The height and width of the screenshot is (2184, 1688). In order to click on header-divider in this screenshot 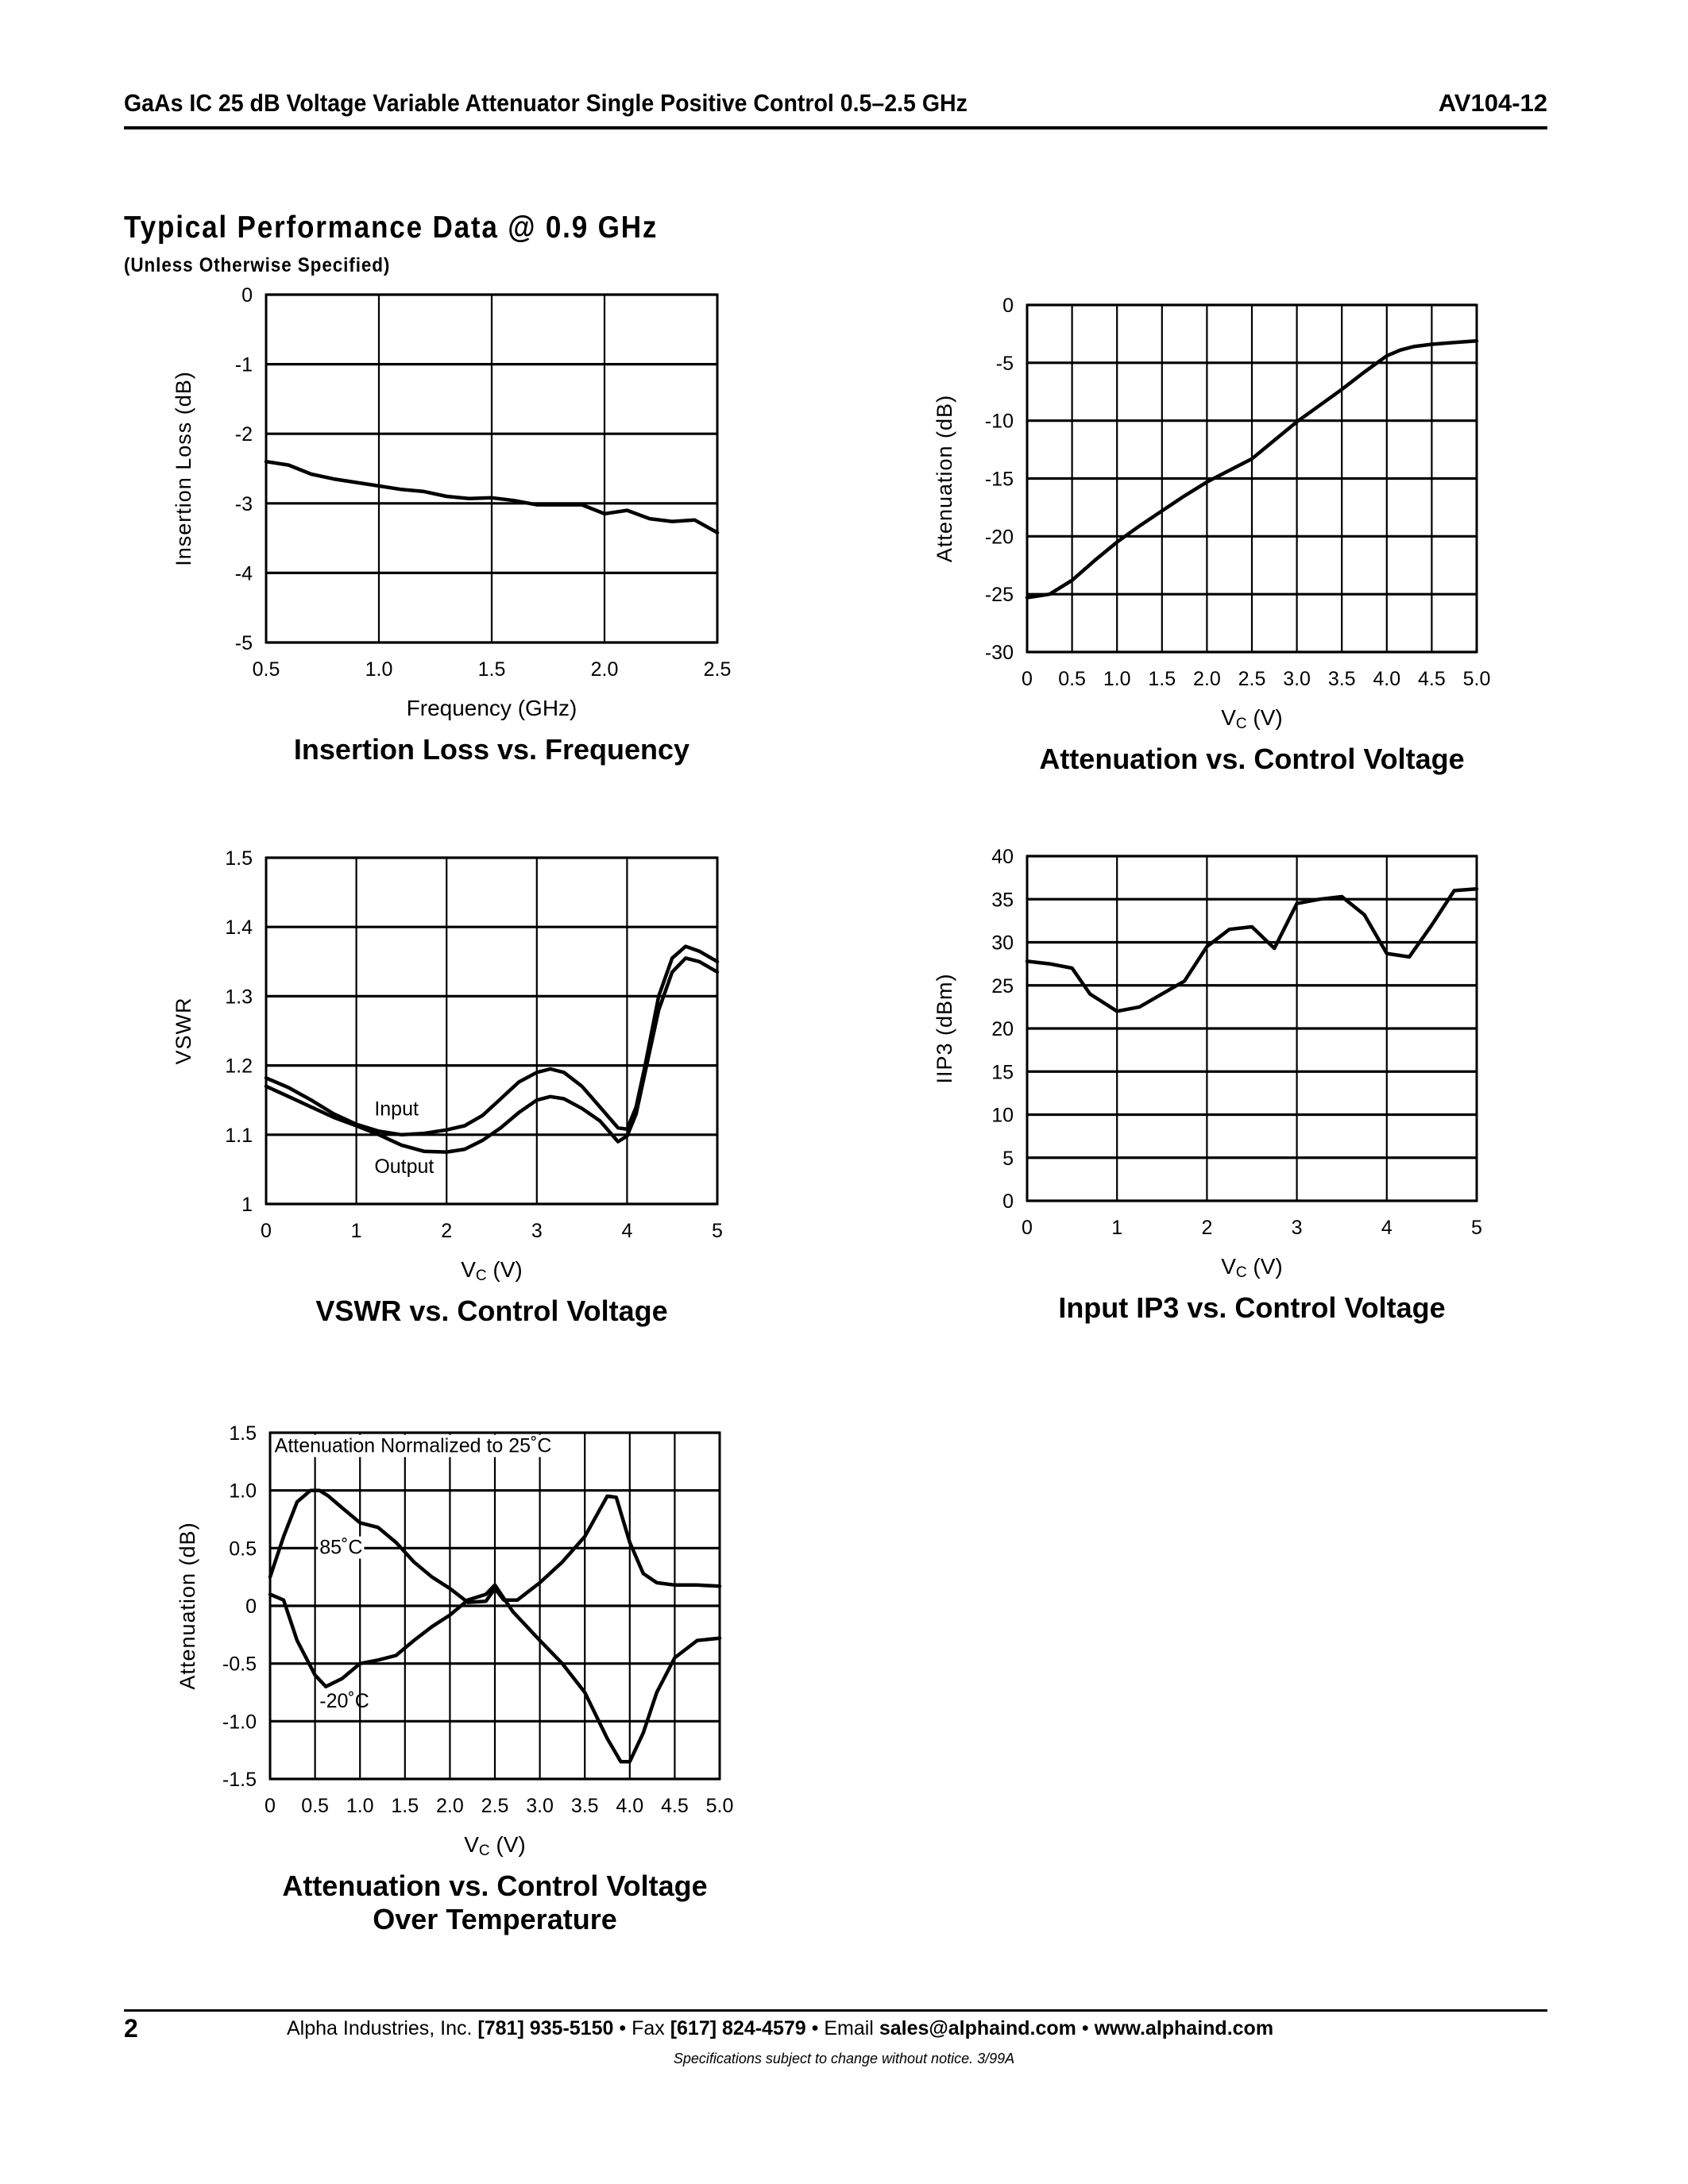, I will do `click(836, 128)`.